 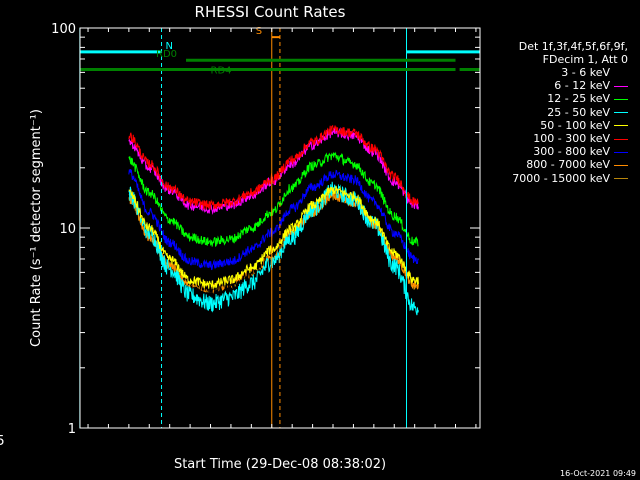 I want to click on legend-entry: 50 - 100 keV, so click(x=570, y=125).